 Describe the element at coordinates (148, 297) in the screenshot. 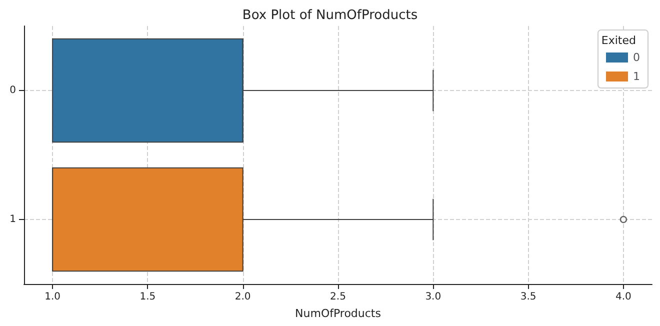

I see `x-tick-label: 1.5` at that location.